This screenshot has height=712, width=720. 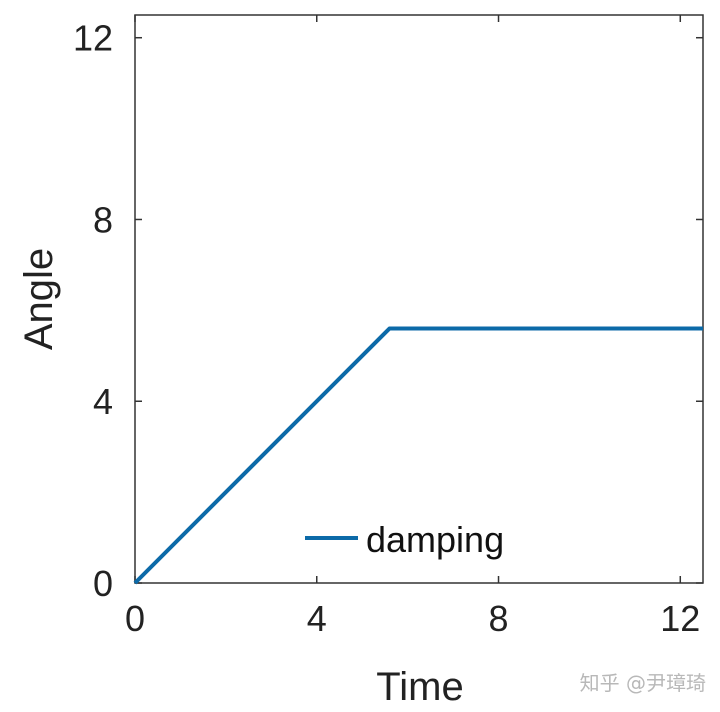 I want to click on y-tick-label-3: 12, so click(x=93, y=38).